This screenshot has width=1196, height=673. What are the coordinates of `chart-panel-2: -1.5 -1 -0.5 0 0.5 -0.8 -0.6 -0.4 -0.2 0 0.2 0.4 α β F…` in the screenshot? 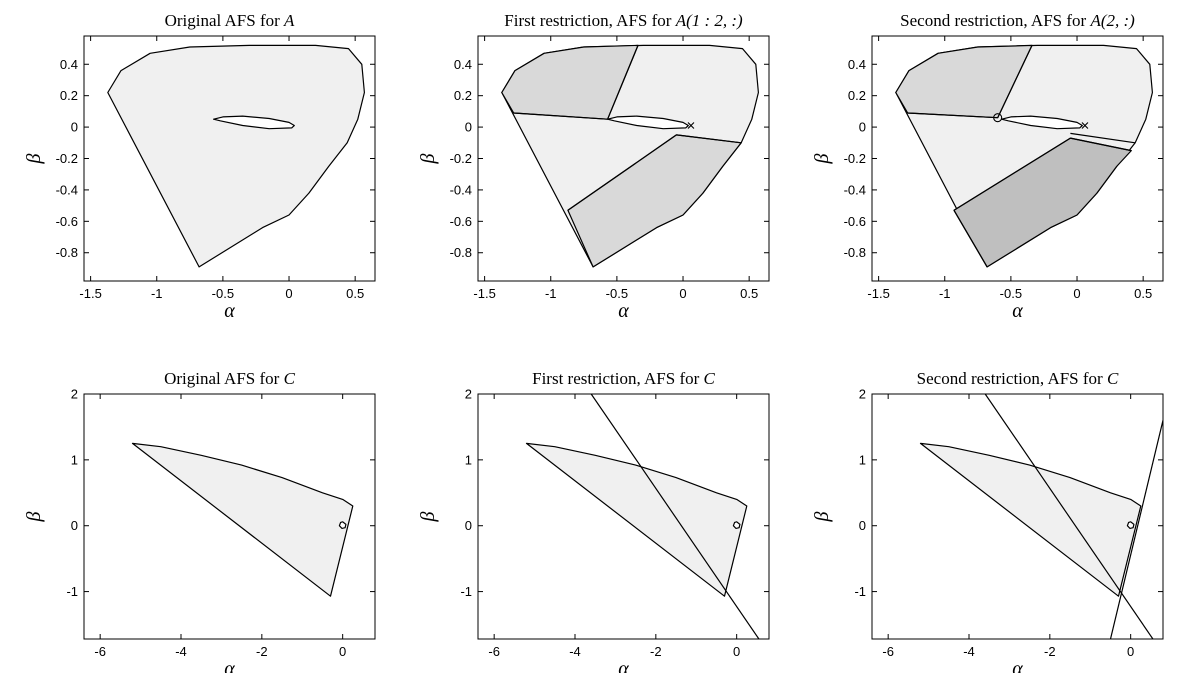 It's located at (593, 166).